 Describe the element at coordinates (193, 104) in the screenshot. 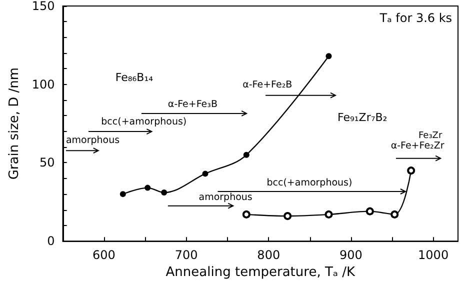

I see `annotation: α-Fe+Fe₃B` at that location.